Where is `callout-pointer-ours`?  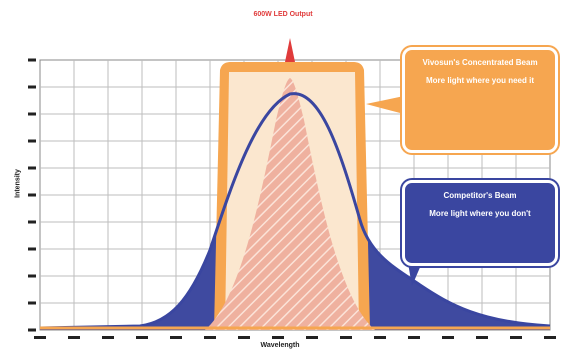 callout-pointer-ours is located at coordinates (385, 105).